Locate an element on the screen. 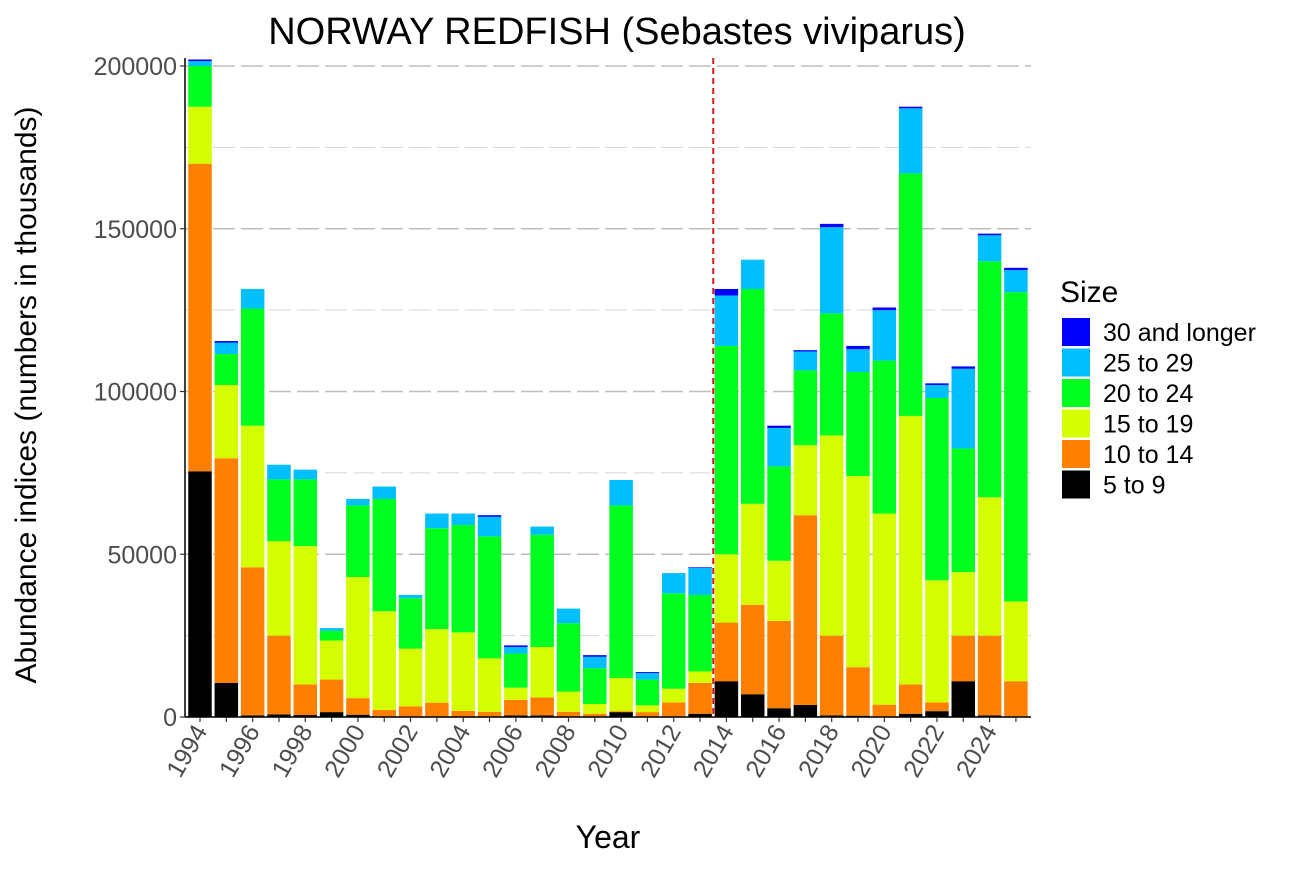  y-tick-label: 200000 is located at coordinates (135, 67).